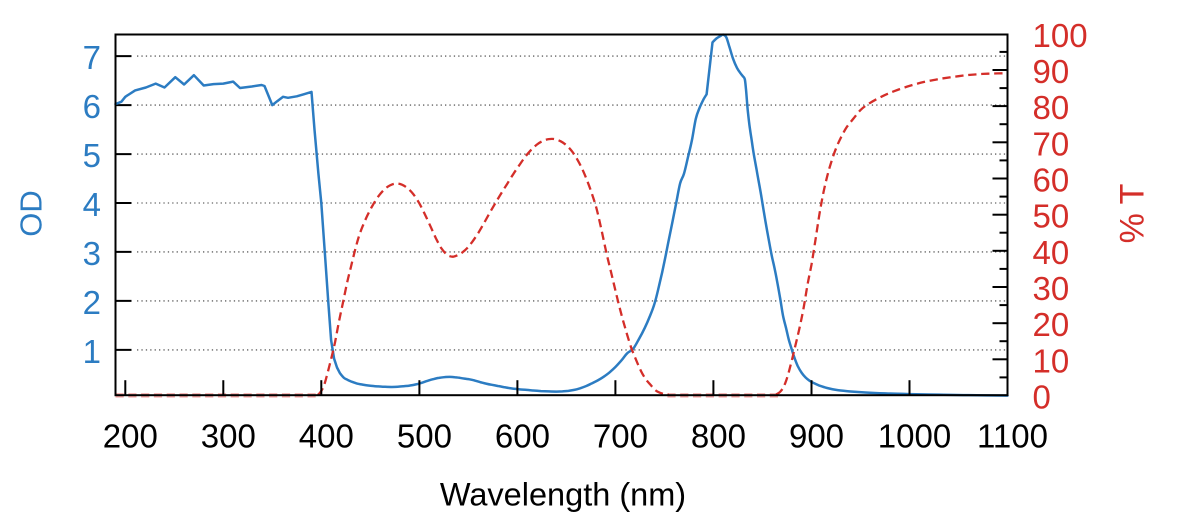 The image size is (1200, 525). I want to click on svg-text: 10, so click(1051, 360).